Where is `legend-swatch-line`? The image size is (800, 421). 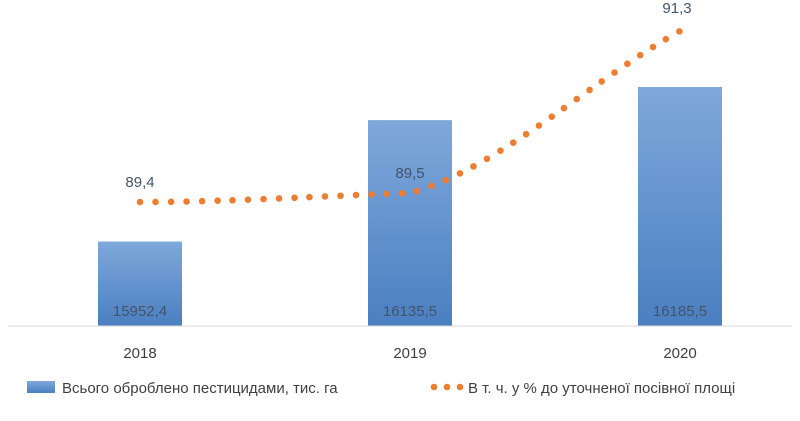
legend-swatch-line is located at coordinates (447, 387).